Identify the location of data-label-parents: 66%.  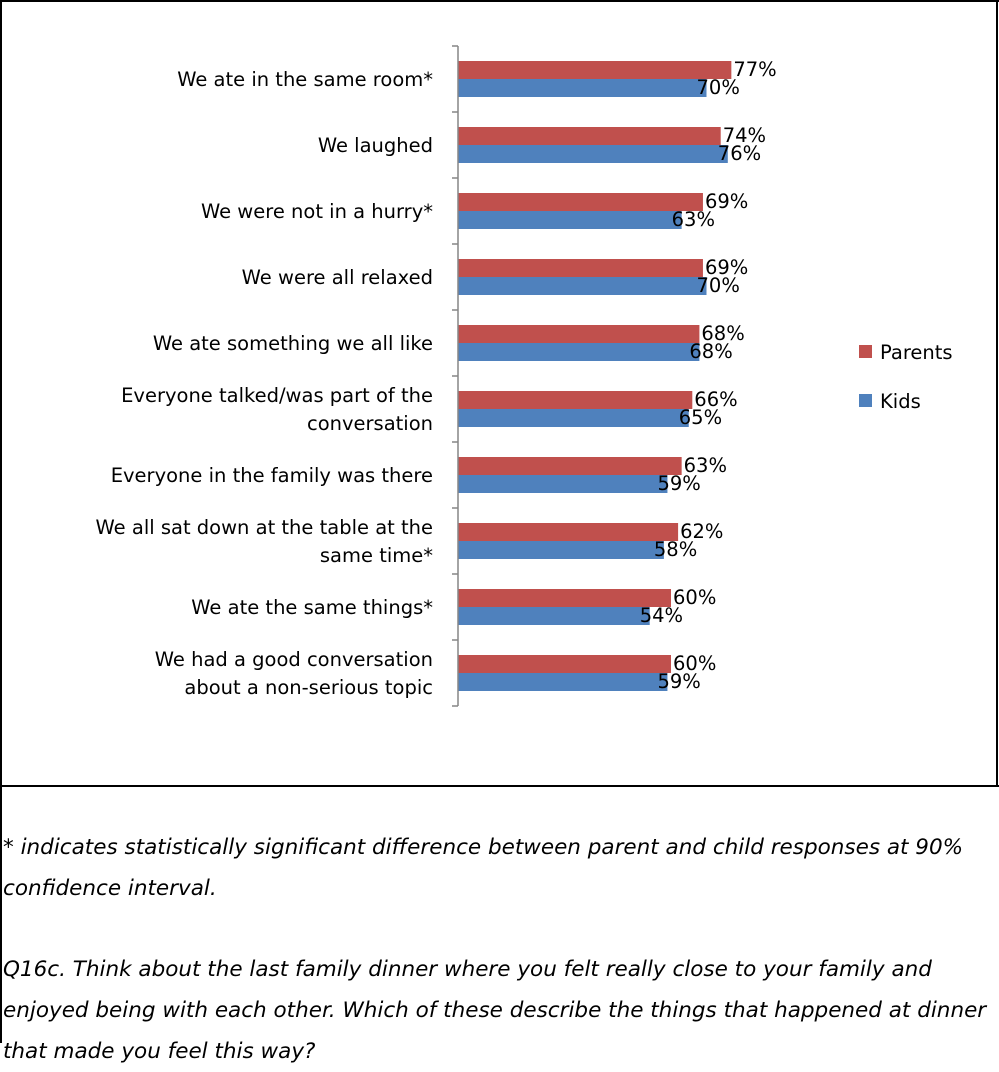
(715, 399).